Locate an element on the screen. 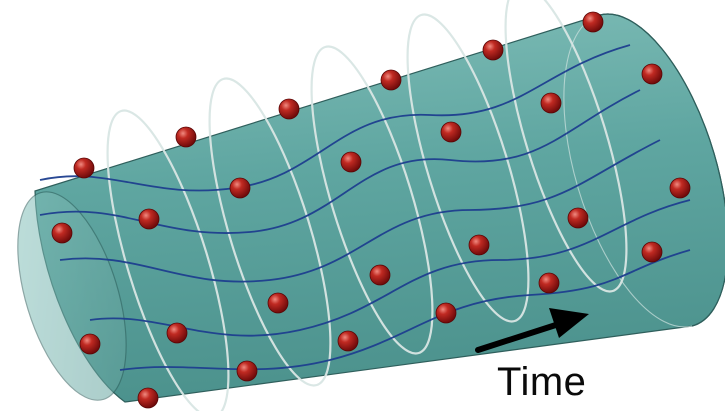 The height and width of the screenshot is (411, 725). time-arrow is located at coordinates (532, 330).